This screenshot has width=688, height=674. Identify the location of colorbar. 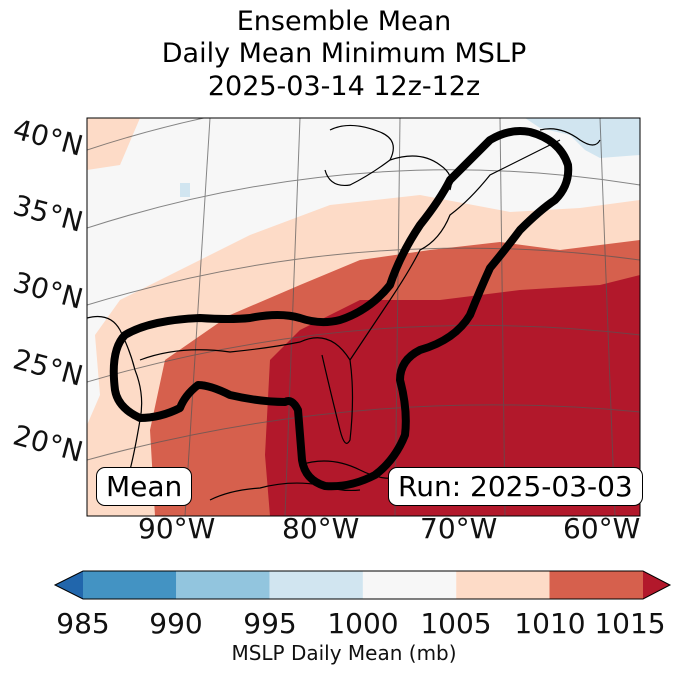
(362, 585).